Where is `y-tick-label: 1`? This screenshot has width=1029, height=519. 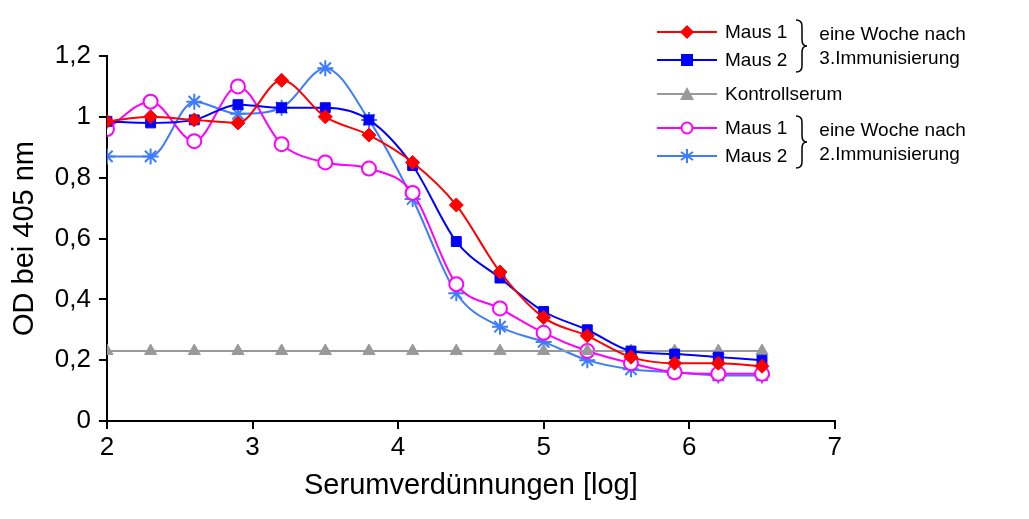
y-tick-label: 1 is located at coordinates (83, 115).